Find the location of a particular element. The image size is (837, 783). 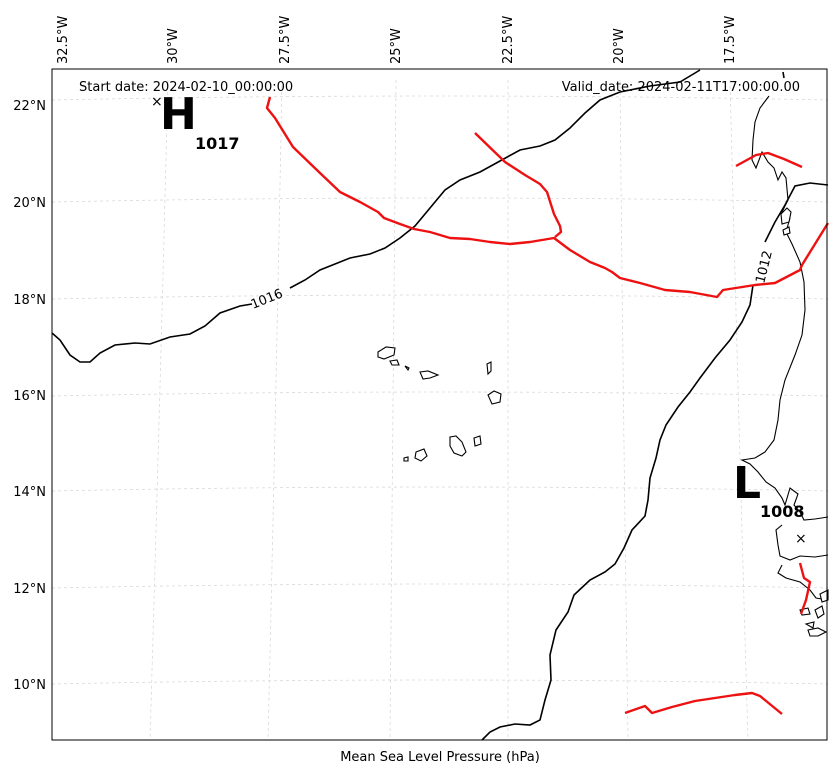

lat-tick-label: 20°N is located at coordinates (29, 203).